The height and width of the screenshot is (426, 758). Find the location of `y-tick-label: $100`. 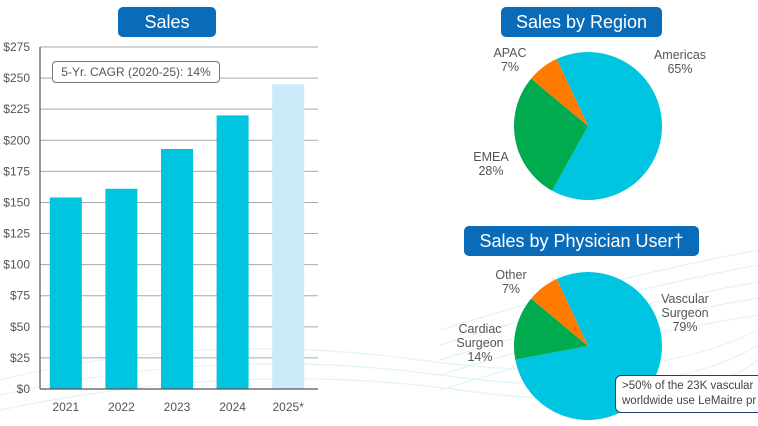

y-tick-label: $100 is located at coordinates (16, 265).